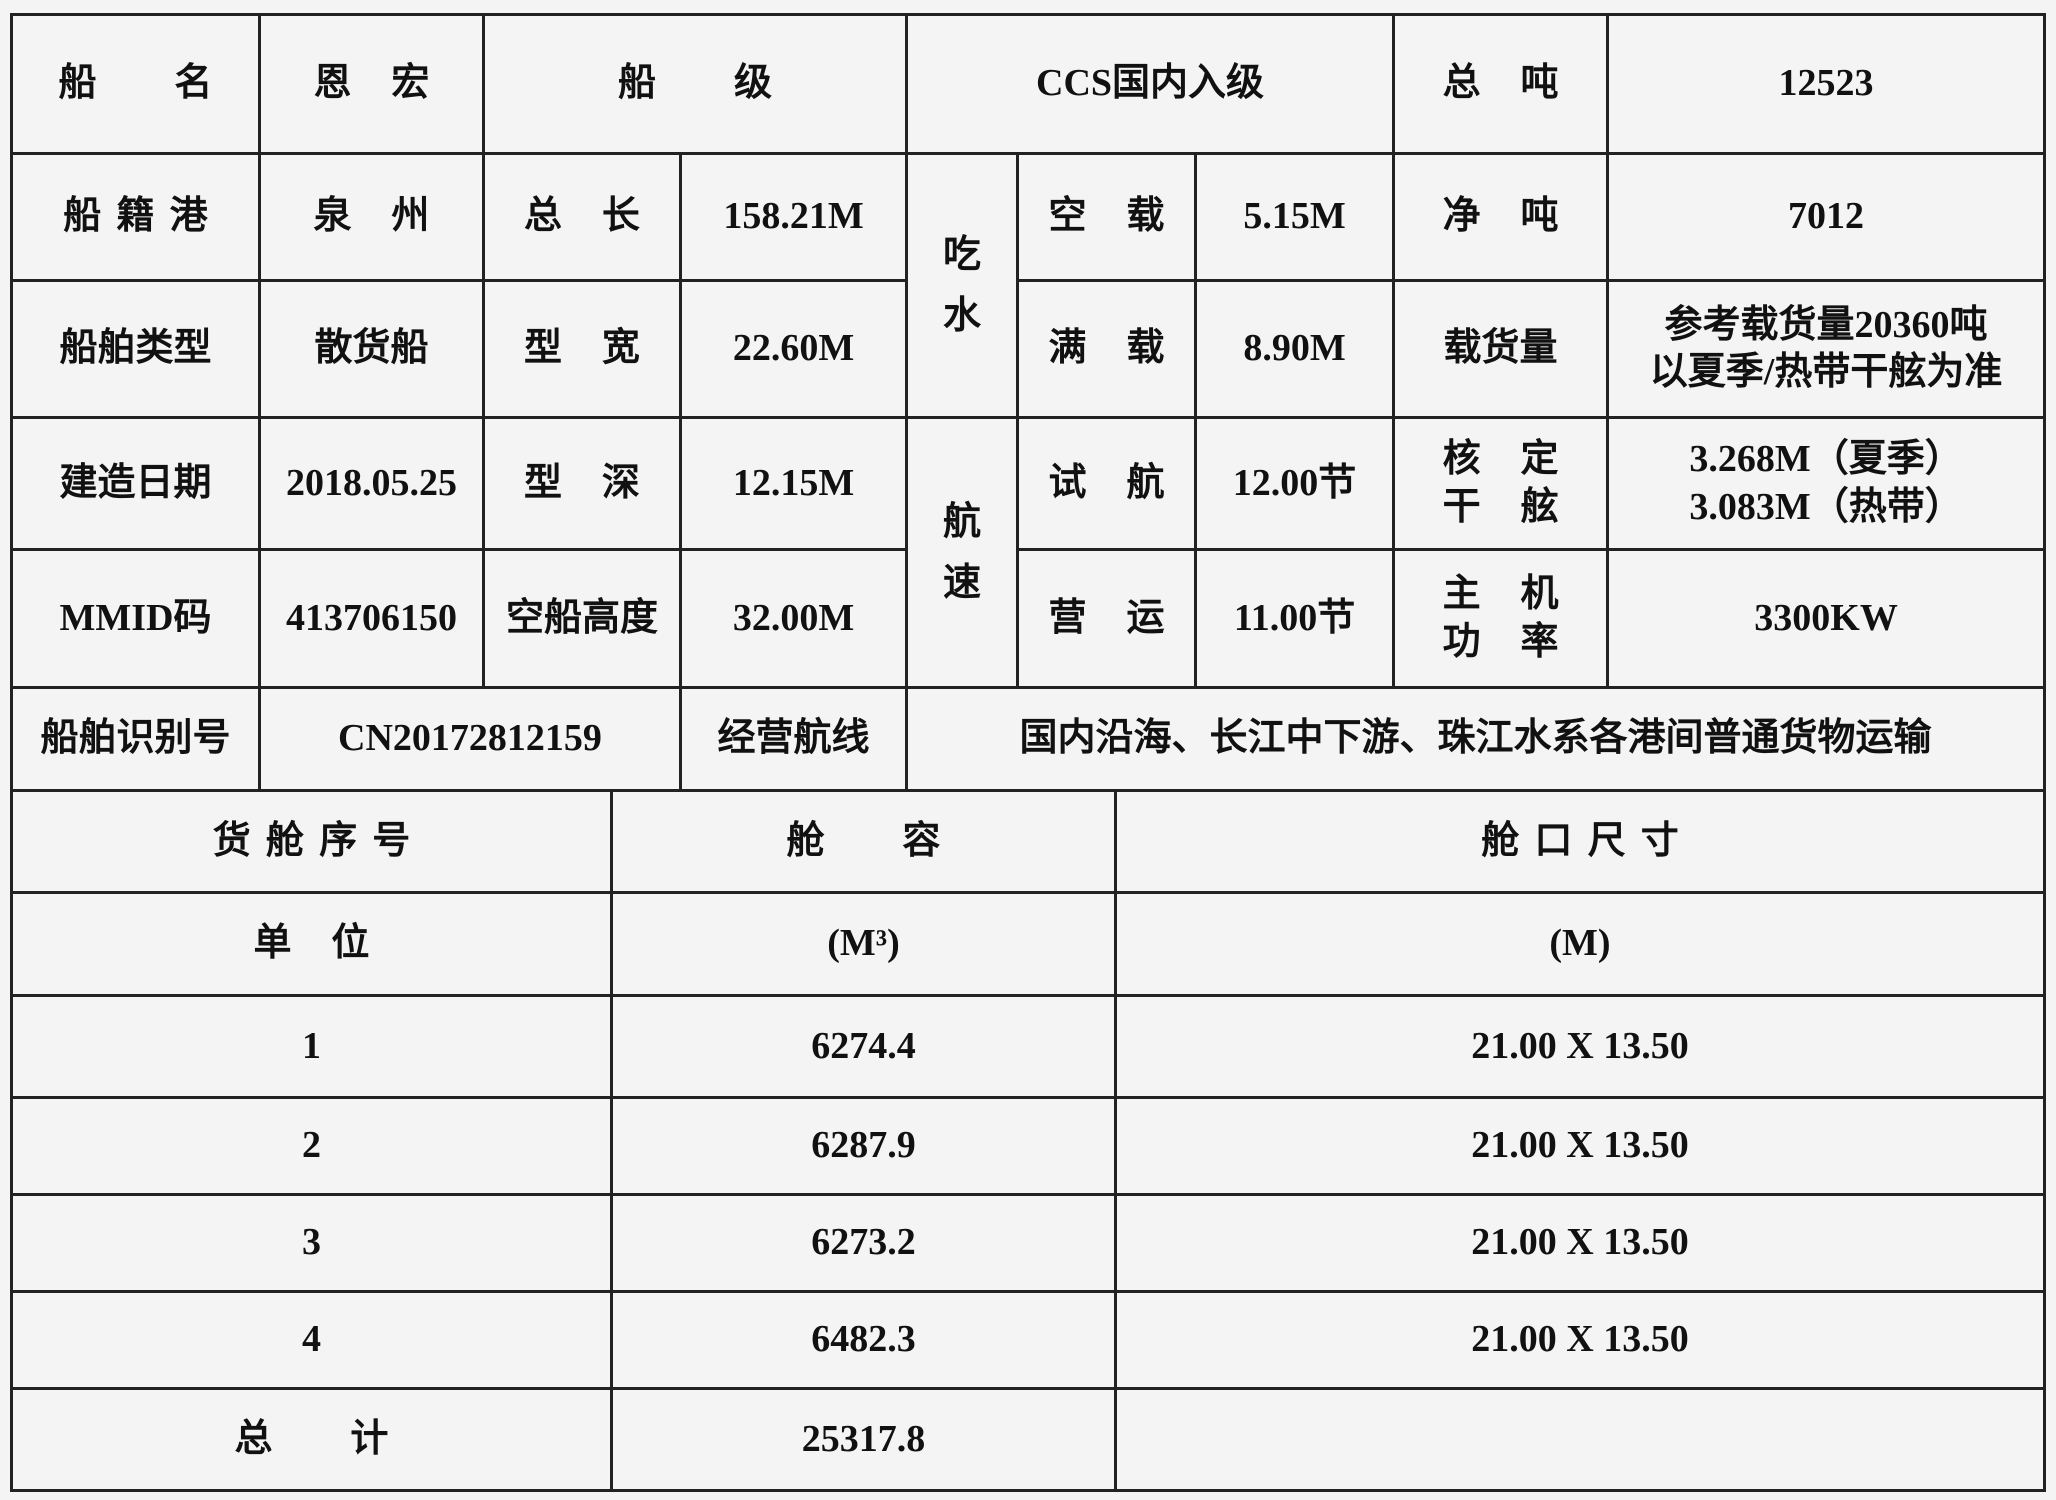 This screenshot has width=2056, height=1500. I want to click on light-draft-value: 5.15M, so click(1295, 217).